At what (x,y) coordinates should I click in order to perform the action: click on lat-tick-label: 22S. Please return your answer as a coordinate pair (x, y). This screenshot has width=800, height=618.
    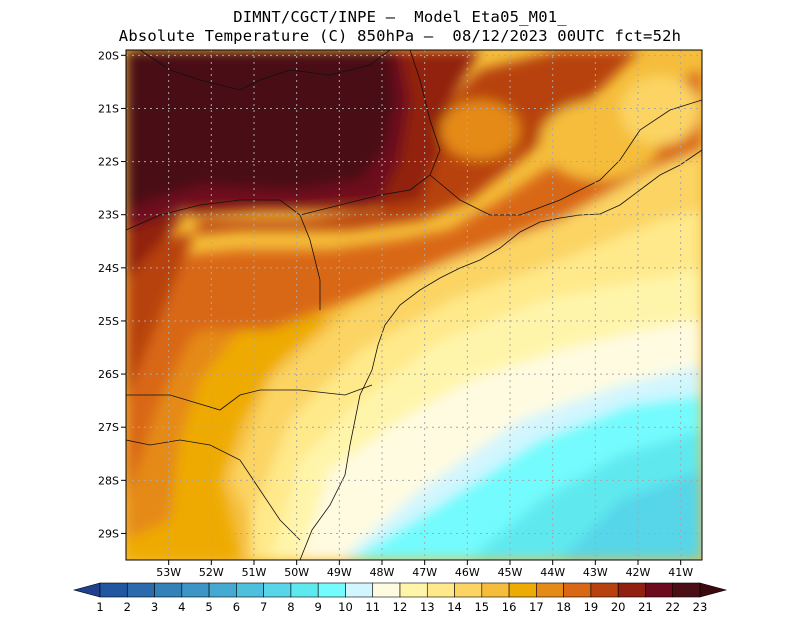
    Looking at the image, I should click on (108, 162).